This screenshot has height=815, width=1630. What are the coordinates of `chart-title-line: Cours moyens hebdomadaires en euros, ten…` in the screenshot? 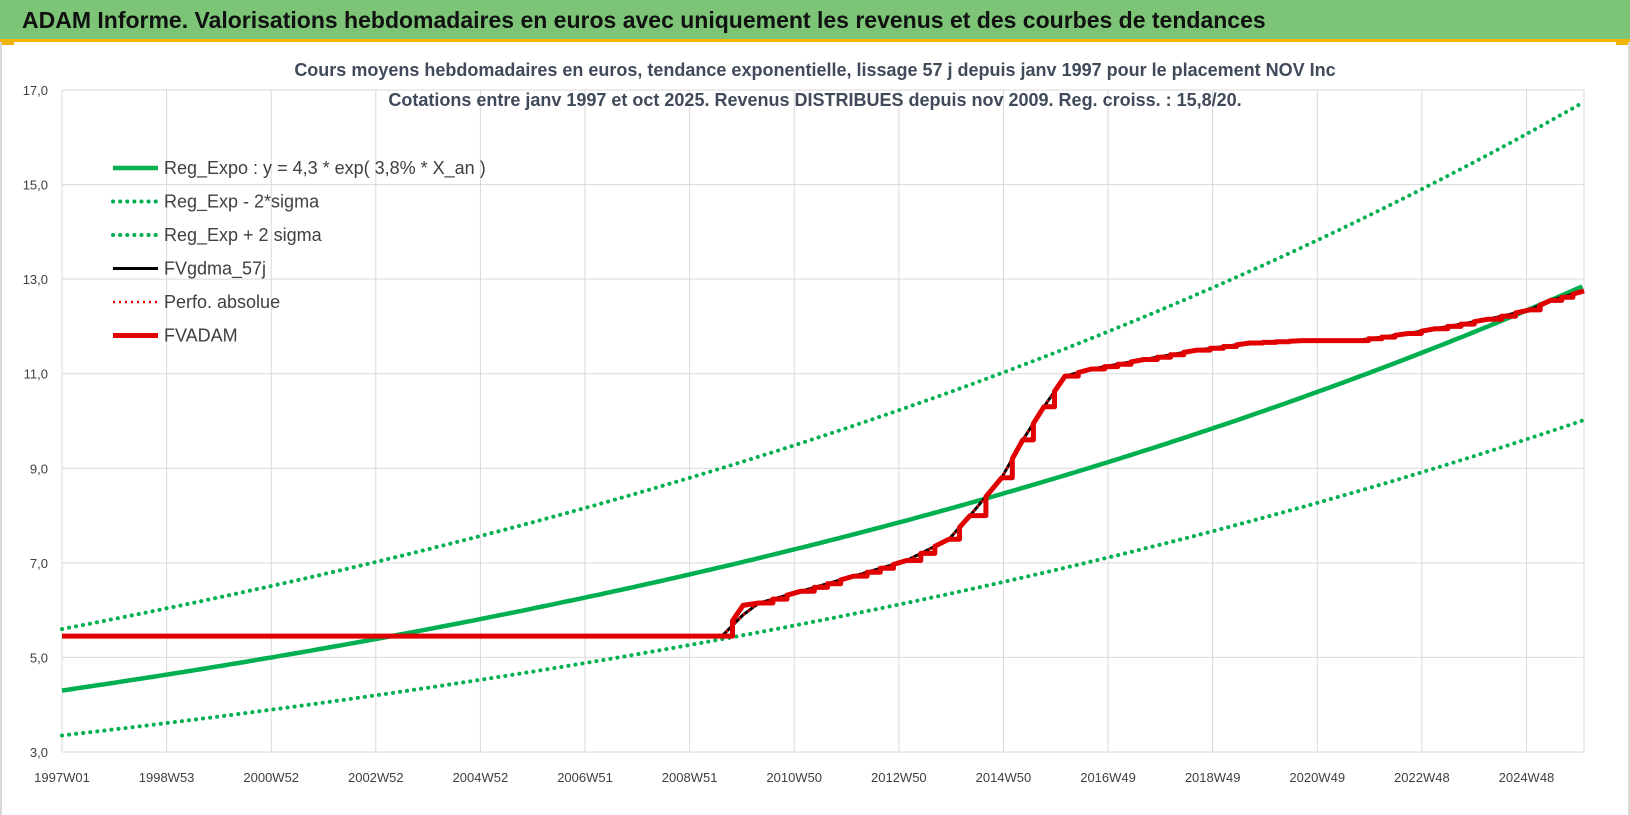 It's located at (814, 70).